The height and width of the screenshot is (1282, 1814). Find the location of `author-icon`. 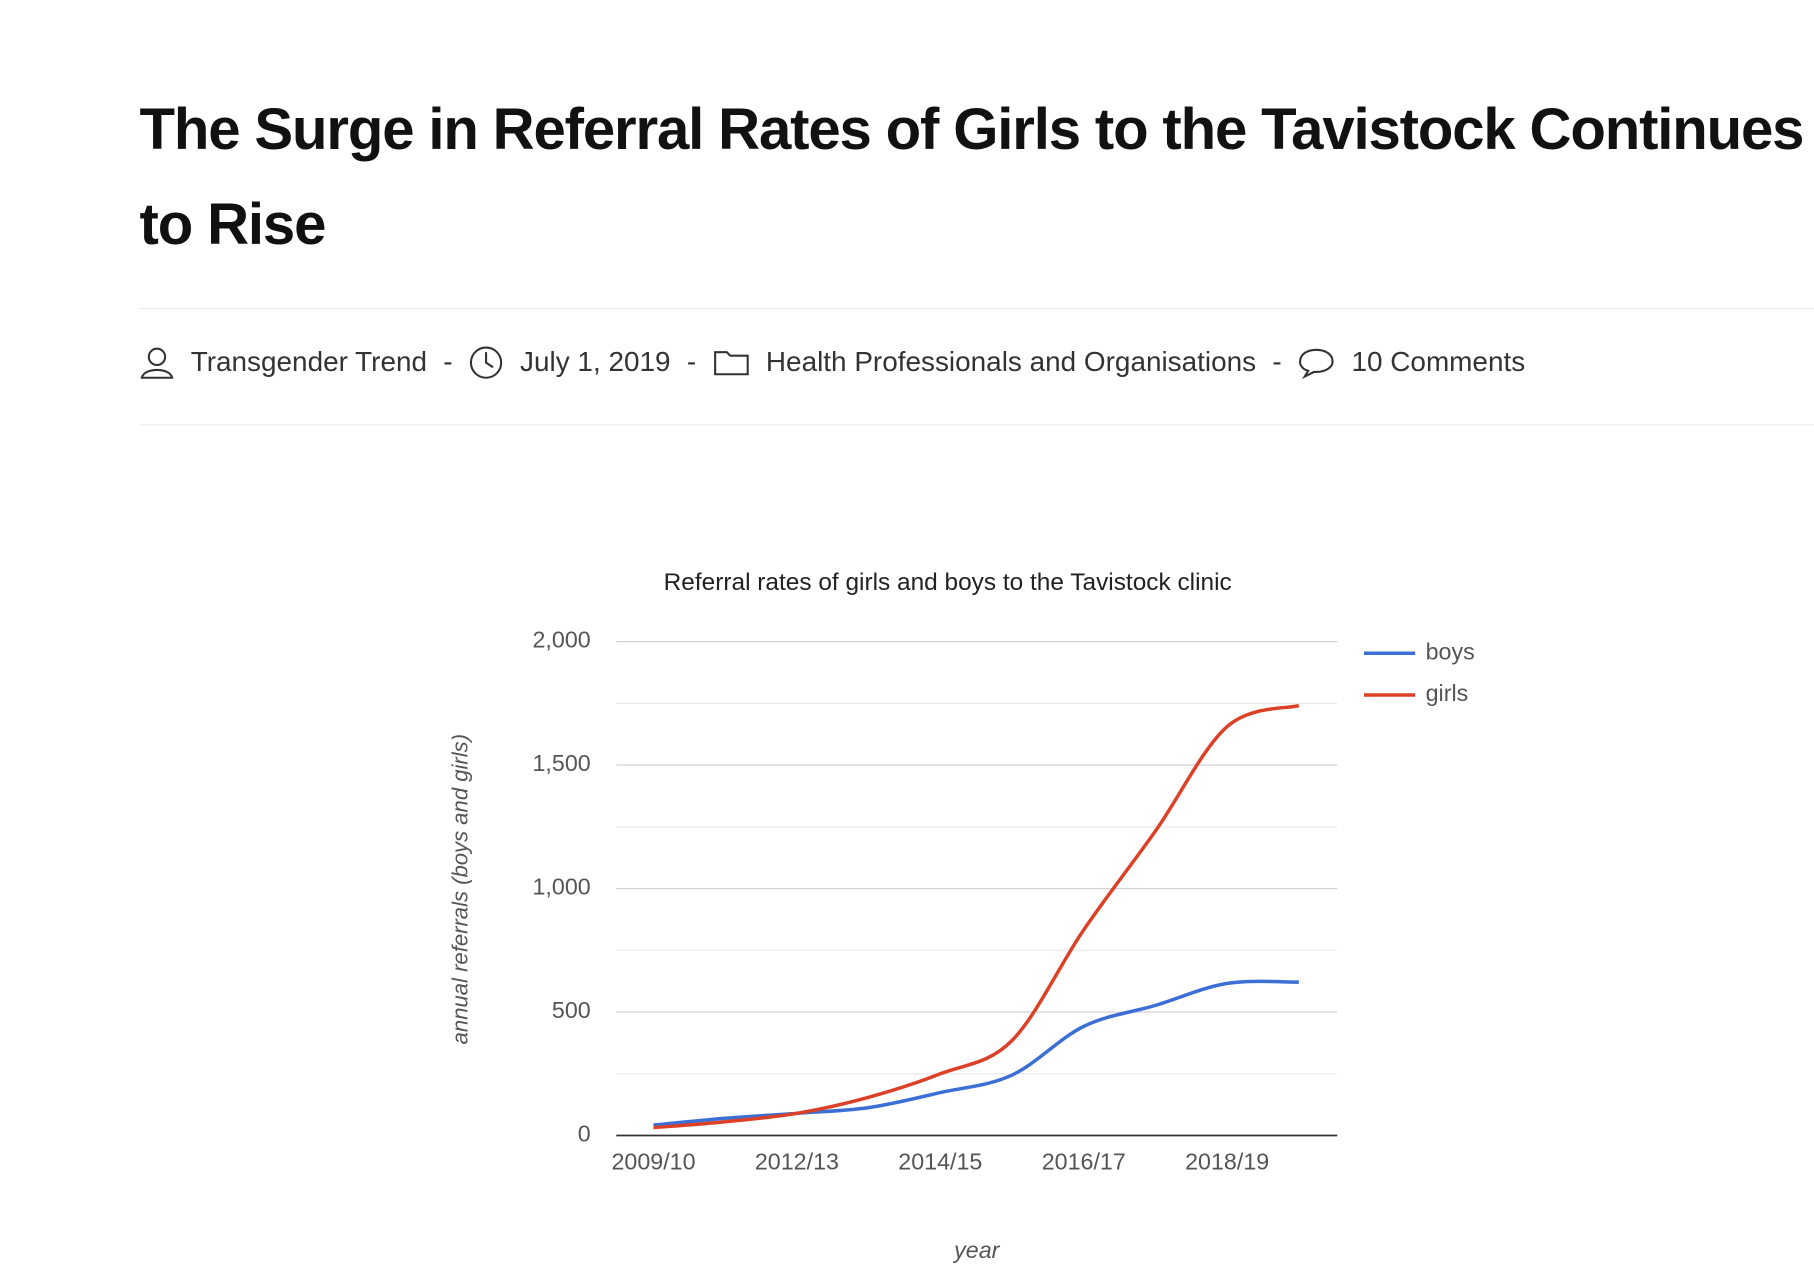

author-icon is located at coordinates (157, 363).